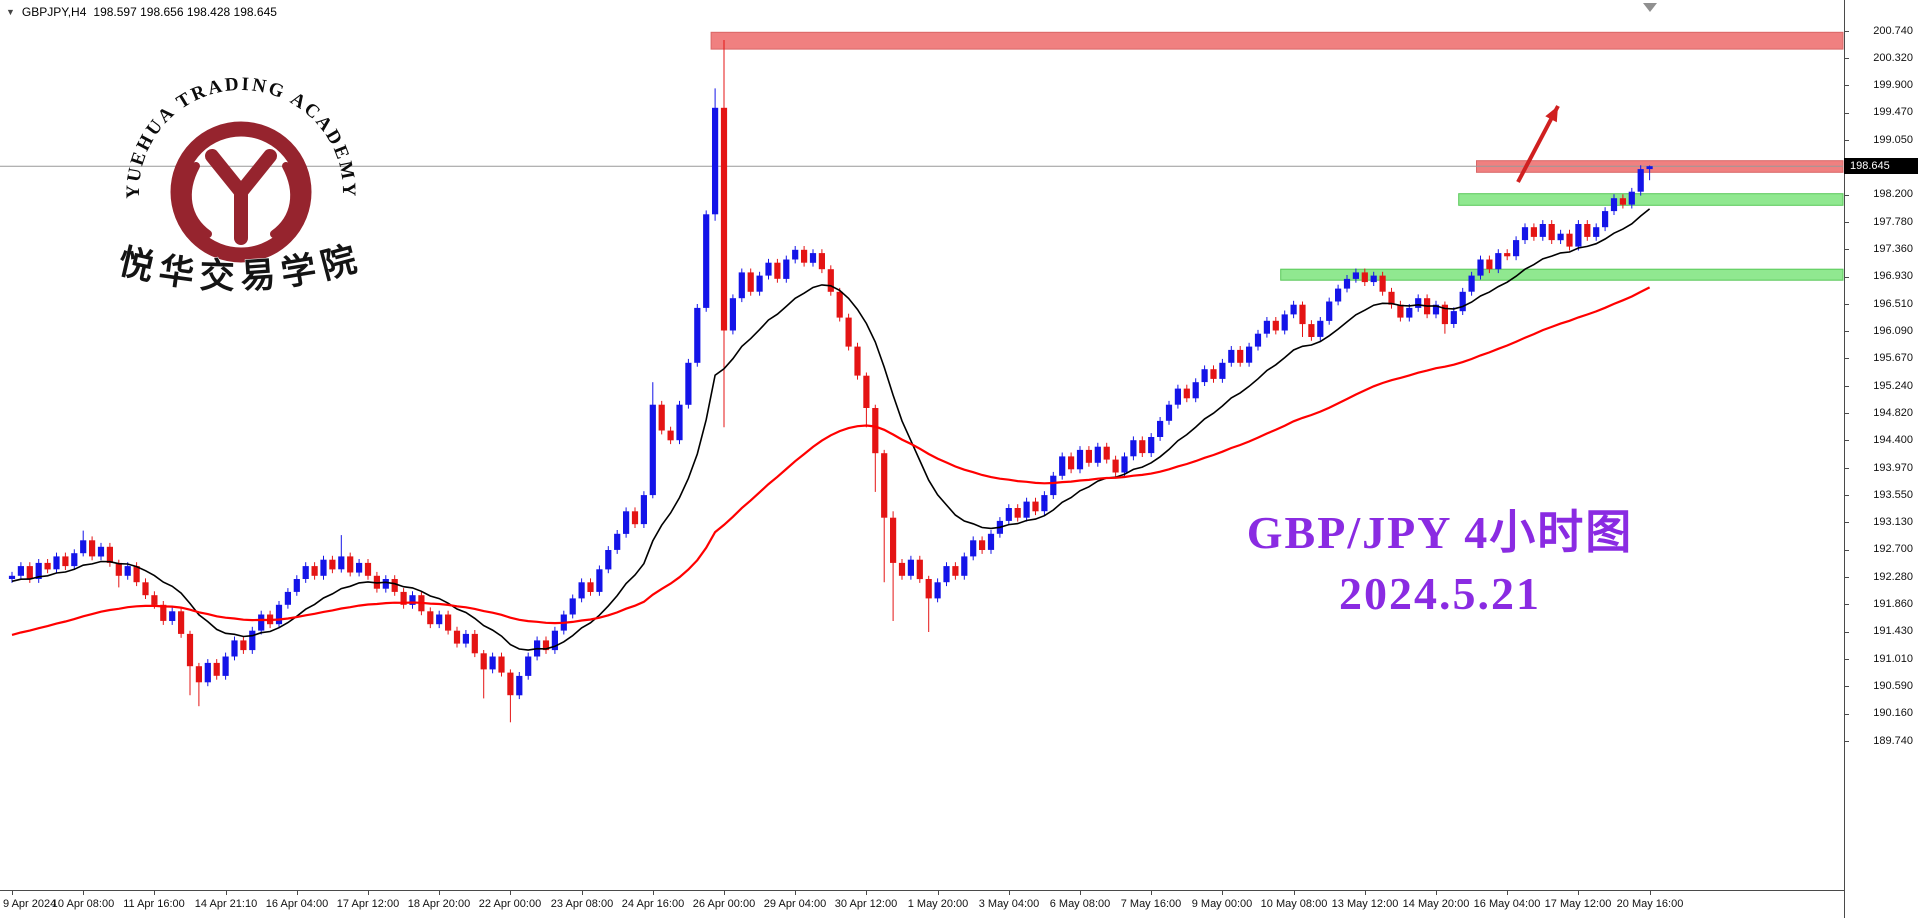 This screenshot has width=1918, height=918. Describe the element at coordinates (1893, 57) in the screenshot. I see `price-axis-label: 200.320` at that location.